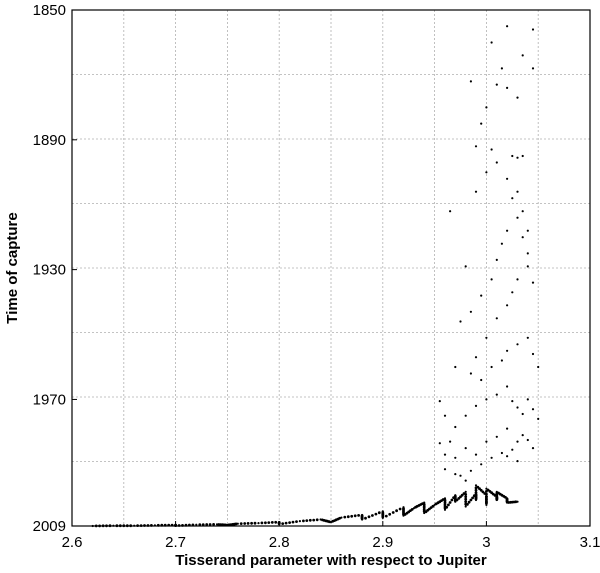 This screenshot has height=573, width=600. What do you see at coordinates (12, 267) in the screenshot?
I see `y-axis-title: Time of capture` at bounding box center [12, 267].